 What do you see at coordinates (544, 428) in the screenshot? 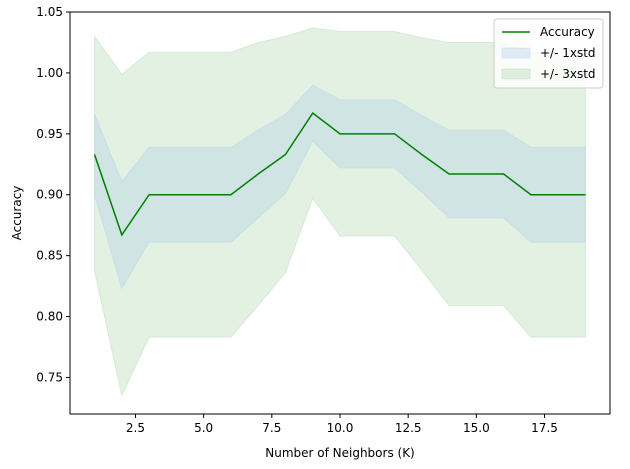
I see `x-tick-label: 17.5` at bounding box center [544, 428].